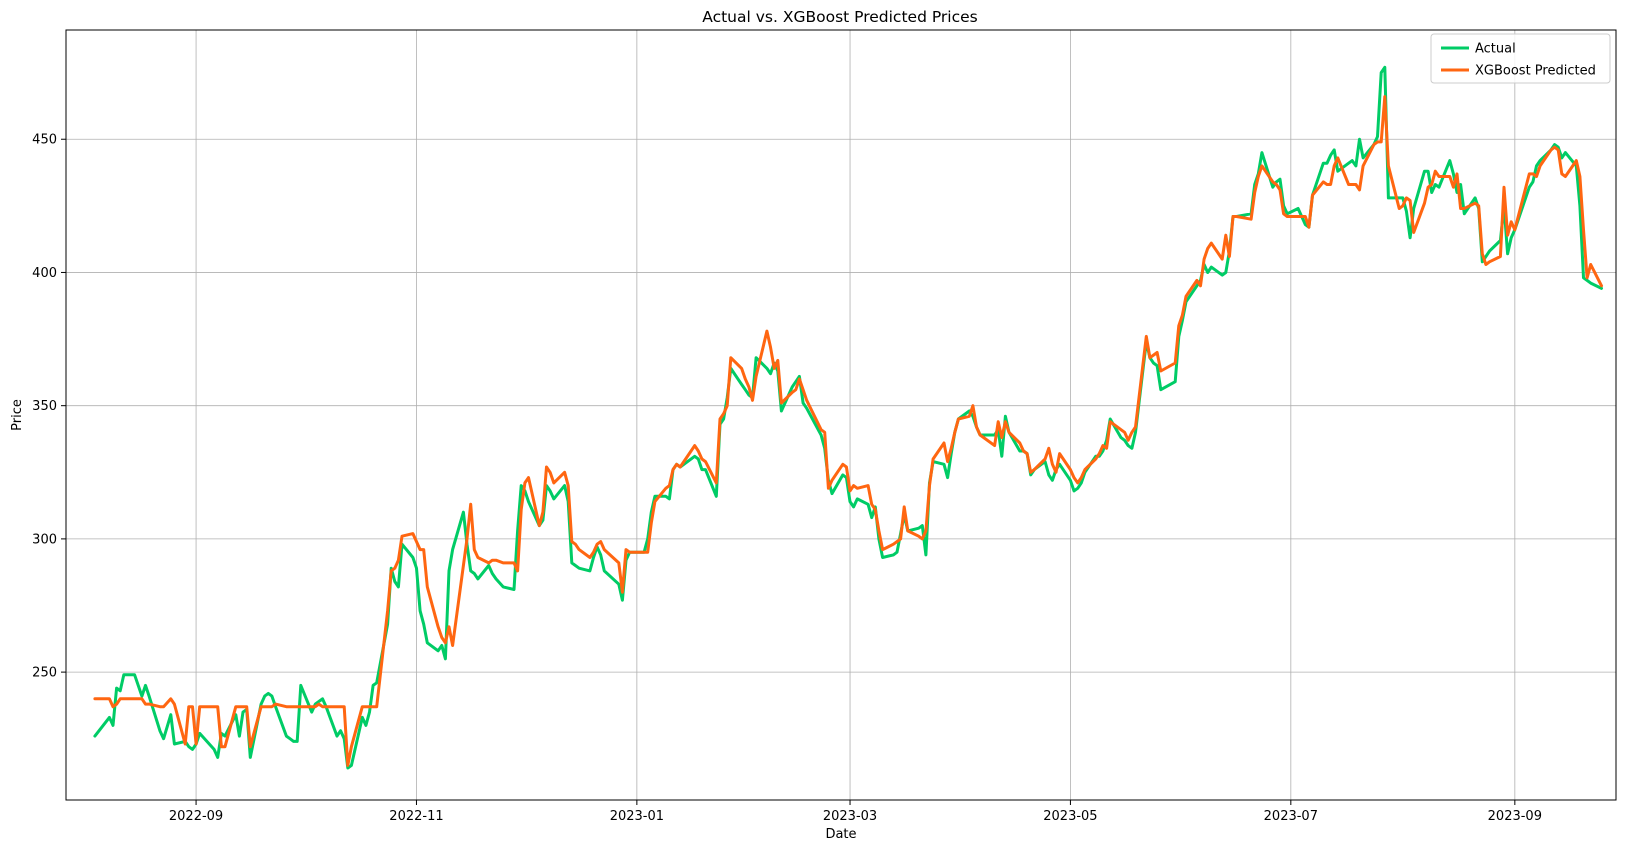 Image resolution: width=1625 pixels, height=853 pixels. I want to click on x-tick-label: 2022-09, so click(196, 816).